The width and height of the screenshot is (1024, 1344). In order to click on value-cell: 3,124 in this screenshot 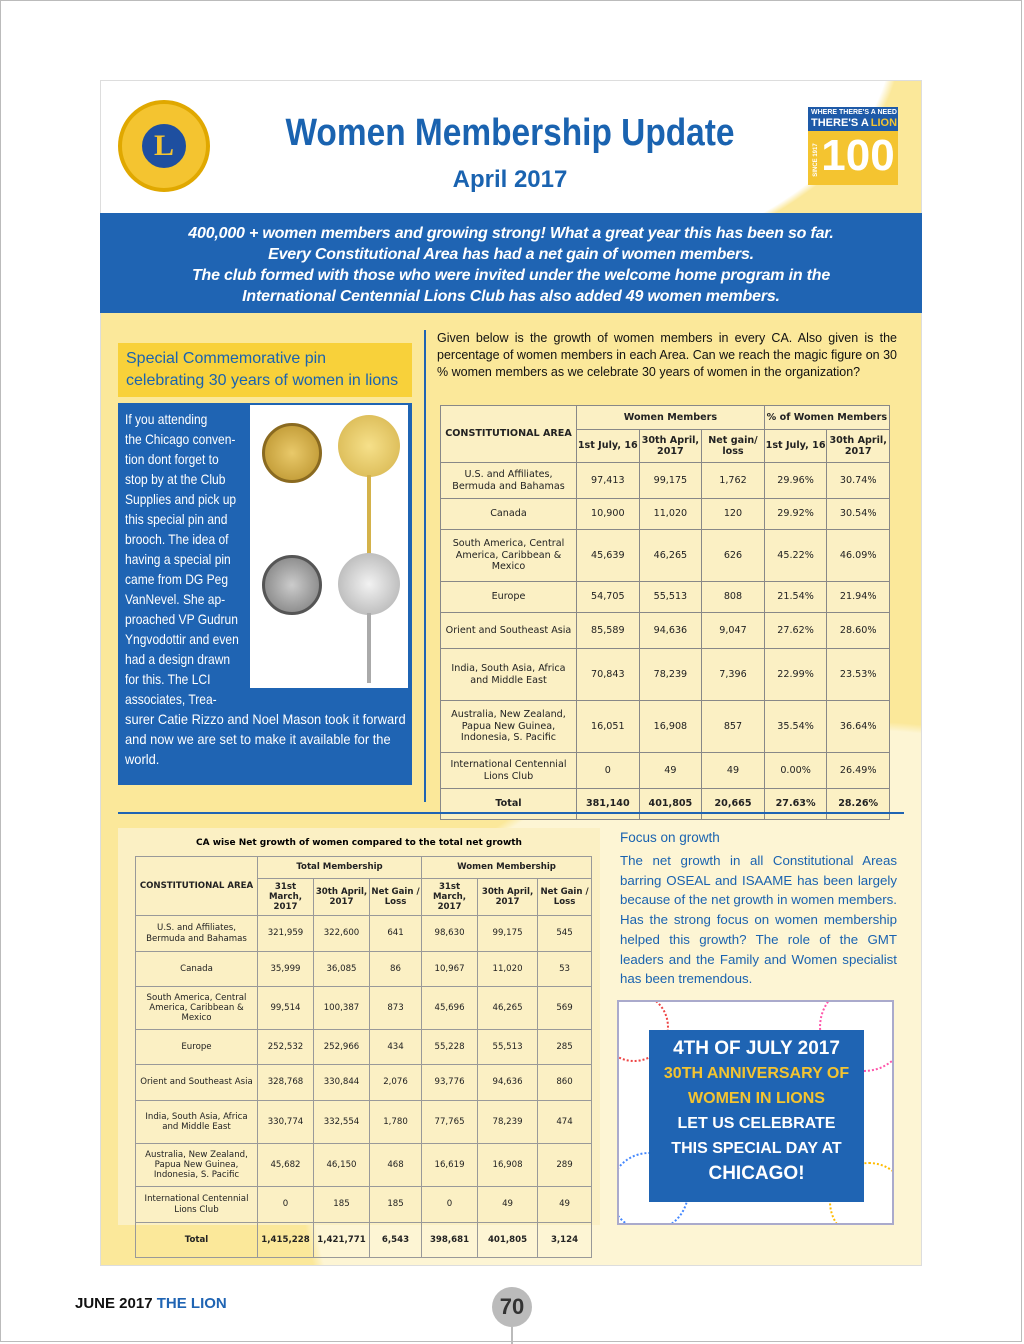, I will do `click(565, 1240)`.